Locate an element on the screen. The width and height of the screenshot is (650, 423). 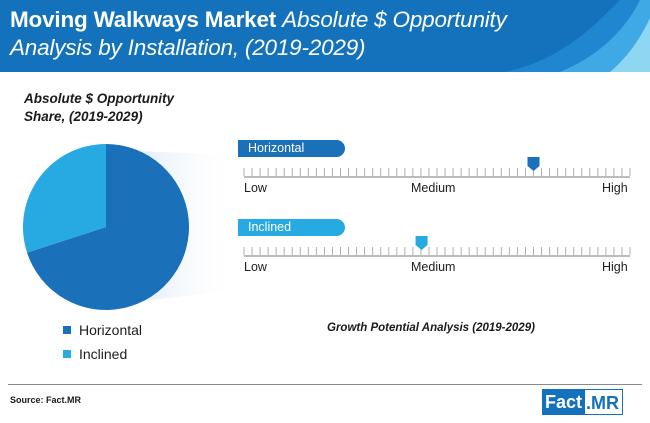
pie-slice-inclined is located at coordinates (64, 198).